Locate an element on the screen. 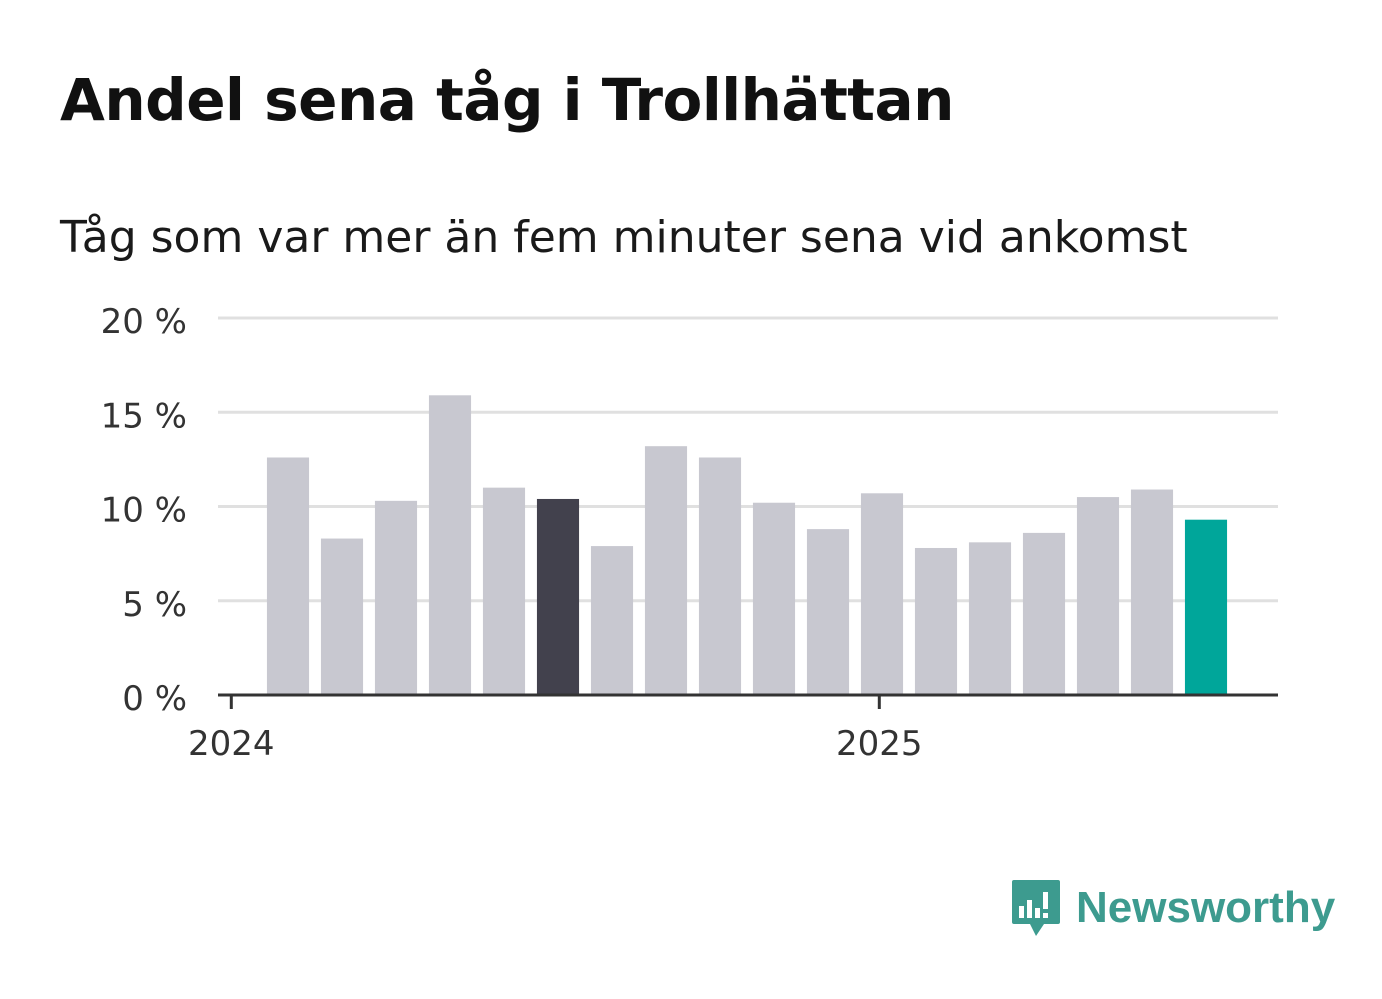  bar: 2024-05 is located at coordinates (504, 591).